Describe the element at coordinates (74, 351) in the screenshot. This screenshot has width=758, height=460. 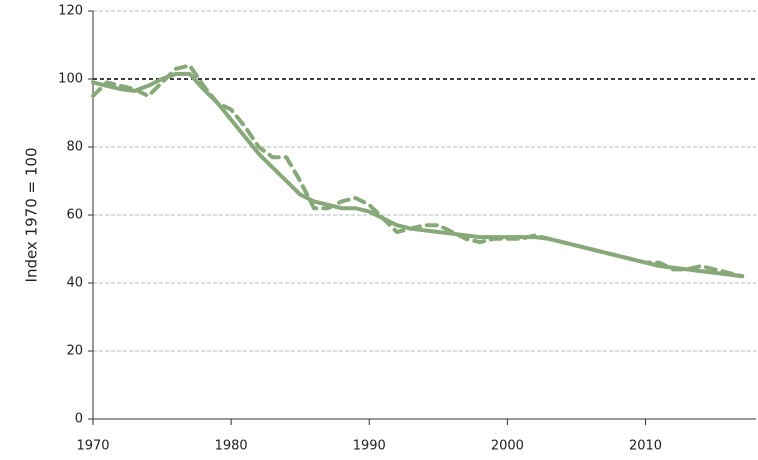
I see `y-tick-label: 20` at that location.